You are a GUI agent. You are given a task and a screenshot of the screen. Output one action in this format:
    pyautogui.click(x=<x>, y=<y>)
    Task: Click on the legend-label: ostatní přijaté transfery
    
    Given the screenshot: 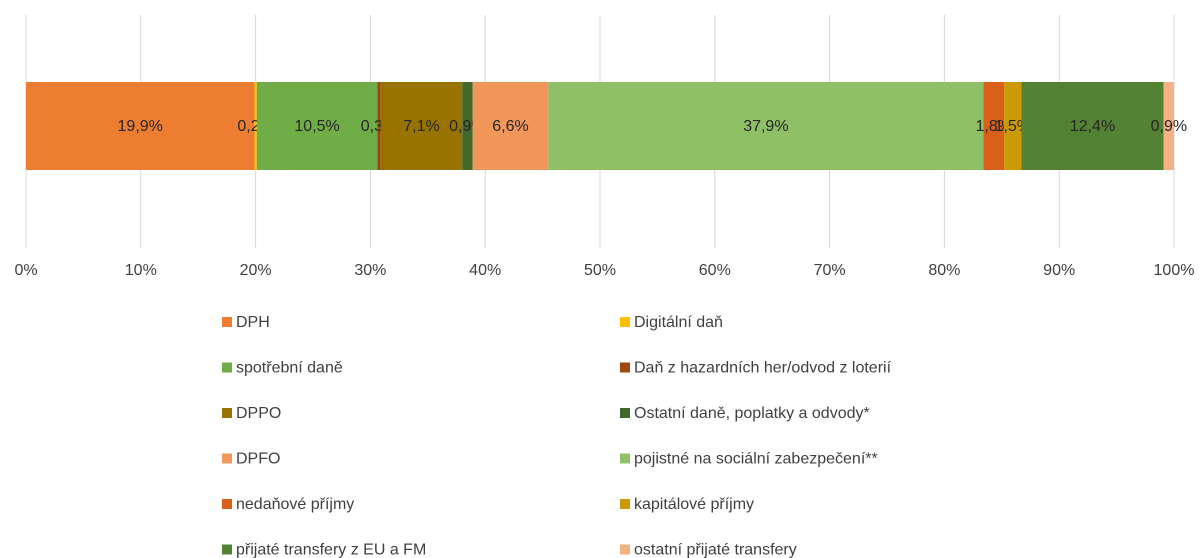 What is the action you would take?
    pyautogui.click(x=715, y=550)
    